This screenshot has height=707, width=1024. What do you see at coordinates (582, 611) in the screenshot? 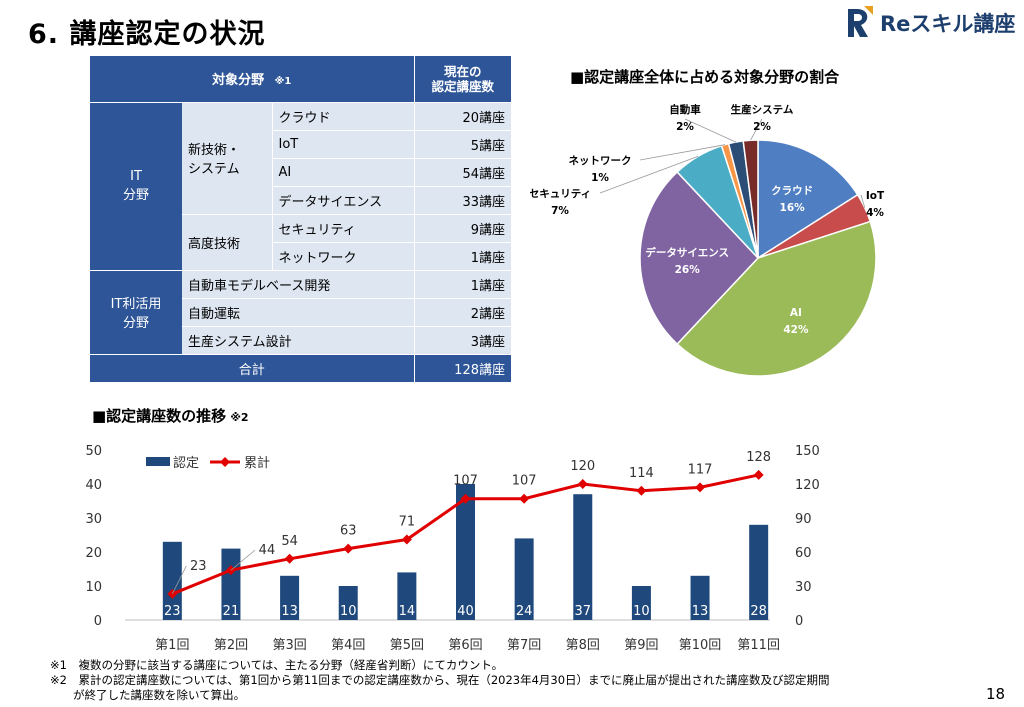
I see `bar-value-label: 37` at bounding box center [582, 611].